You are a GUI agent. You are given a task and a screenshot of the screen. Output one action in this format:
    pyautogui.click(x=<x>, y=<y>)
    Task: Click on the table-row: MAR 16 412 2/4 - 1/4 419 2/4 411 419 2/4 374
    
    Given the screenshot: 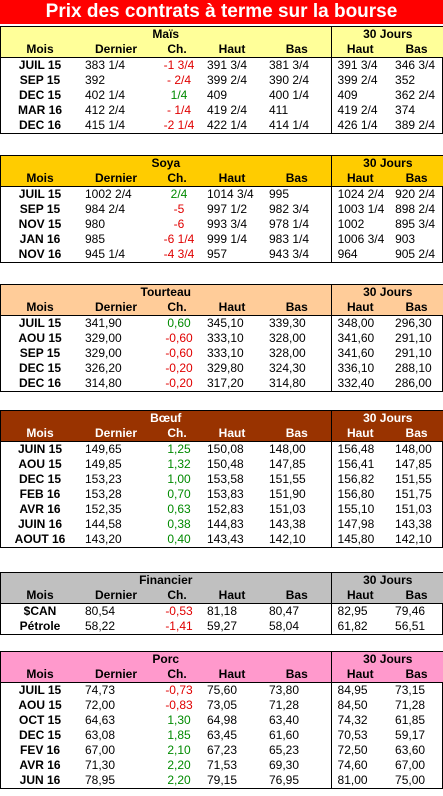 What is the action you would take?
    pyautogui.click(x=222, y=110)
    